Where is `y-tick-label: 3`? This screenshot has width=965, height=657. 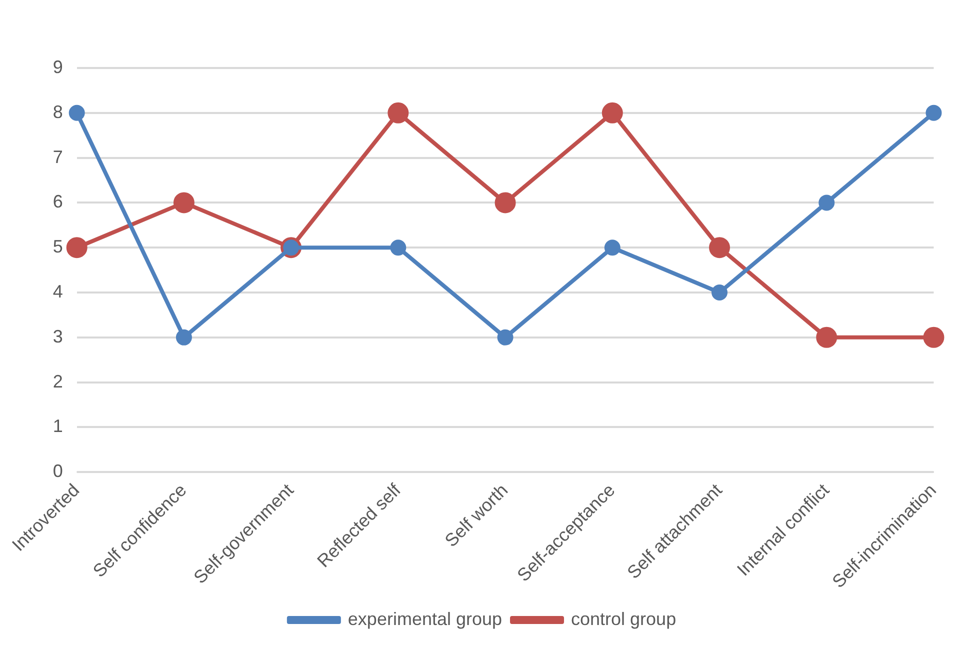
y-tick-label: 3 is located at coordinates (57, 336).